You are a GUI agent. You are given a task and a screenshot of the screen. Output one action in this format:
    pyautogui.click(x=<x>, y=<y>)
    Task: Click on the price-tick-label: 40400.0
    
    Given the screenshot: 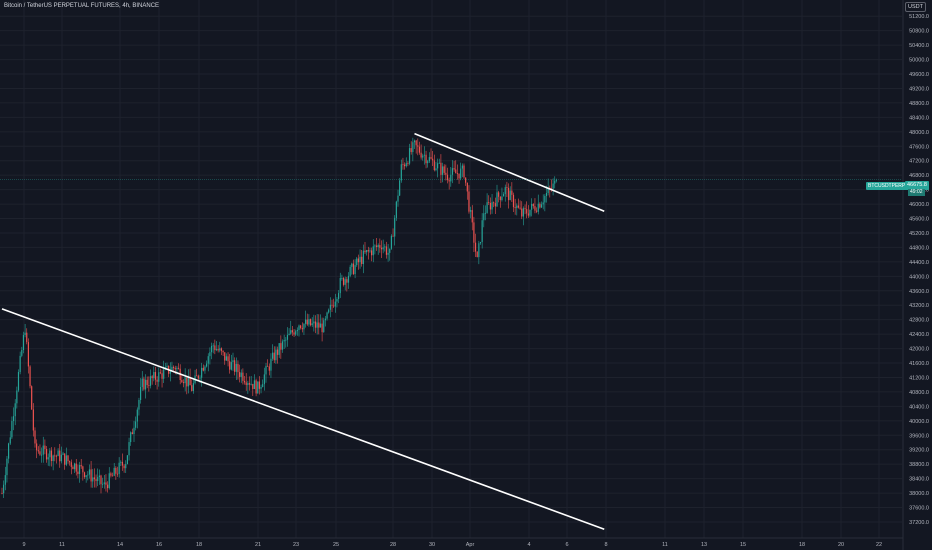 What is the action you would take?
    pyautogui.click(x=919, y=407)
    